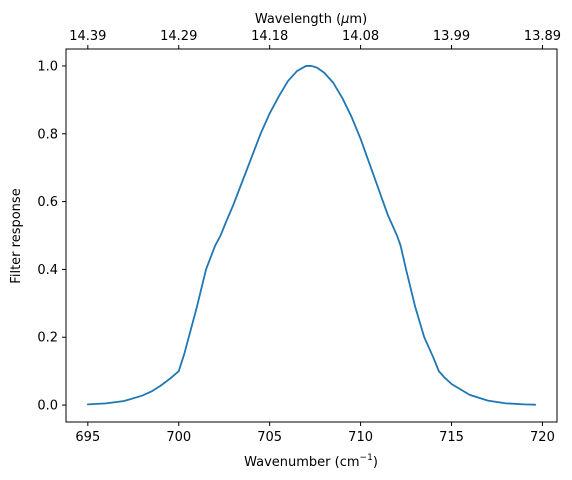 Image resolution: width=572 pixels, height=480 pixels. What do you see at coordinates (358, 19) in the screenshot?
I see `top-axis-title-suffix: m)` at bounding box center [358, 19].